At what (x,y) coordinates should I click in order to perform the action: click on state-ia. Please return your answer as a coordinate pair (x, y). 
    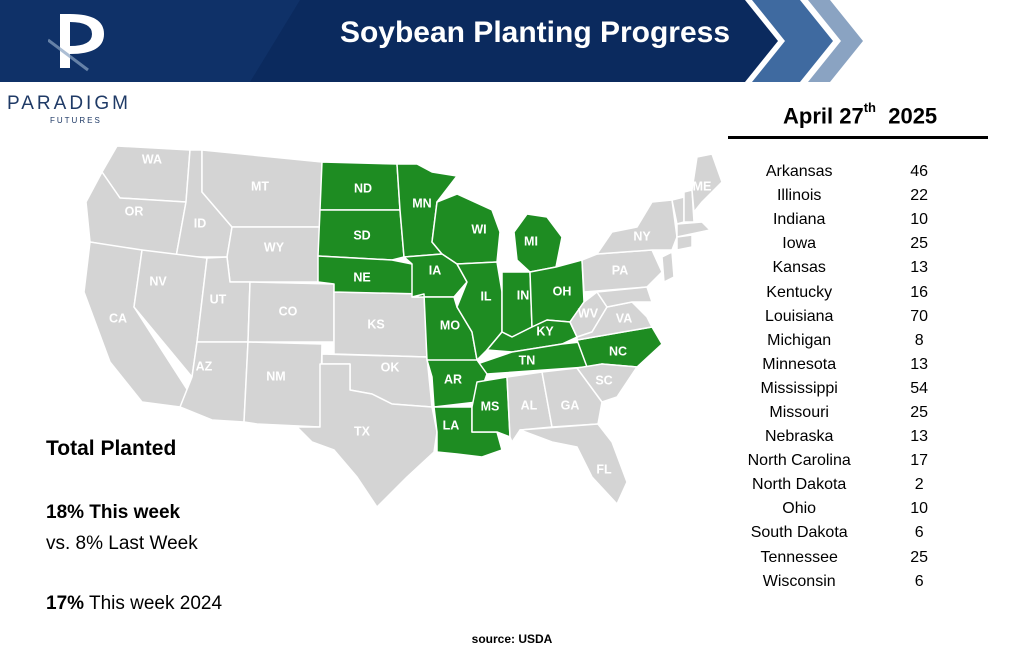
    Looking at the image, I should click on (435, 275).